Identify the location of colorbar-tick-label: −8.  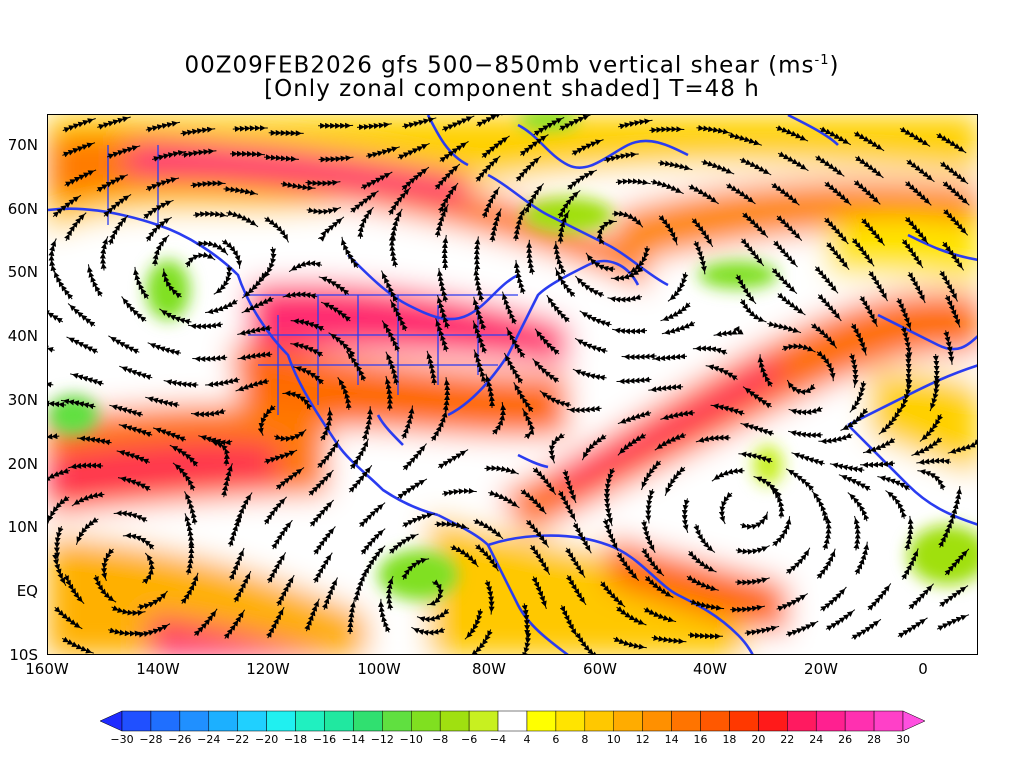
(440, 739).